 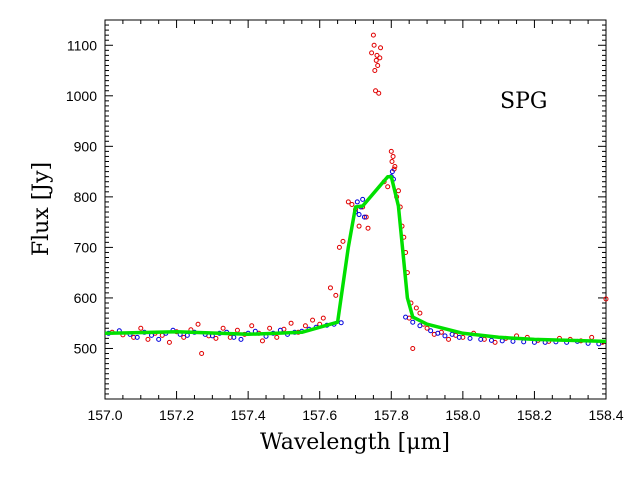 What do you see at coordinates (462, 415) in the screenshot?
I see `x-tick-label: 158.0` at bounding box center [462, 415].